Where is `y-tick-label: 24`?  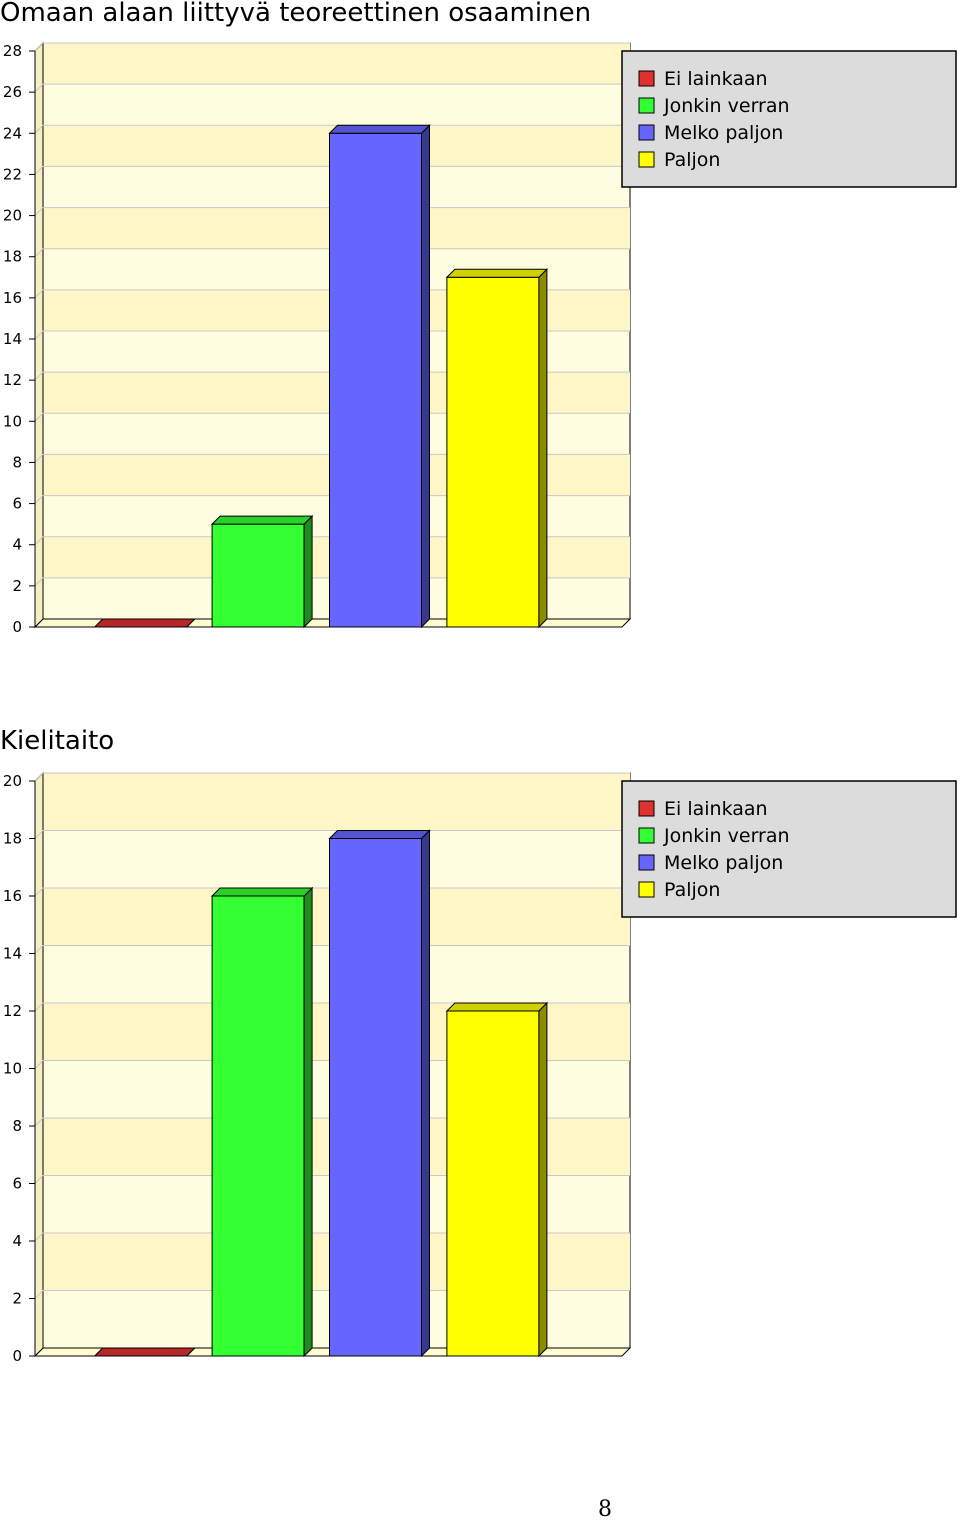
y-tick-label: 24 is located at coordinates (12, 133).